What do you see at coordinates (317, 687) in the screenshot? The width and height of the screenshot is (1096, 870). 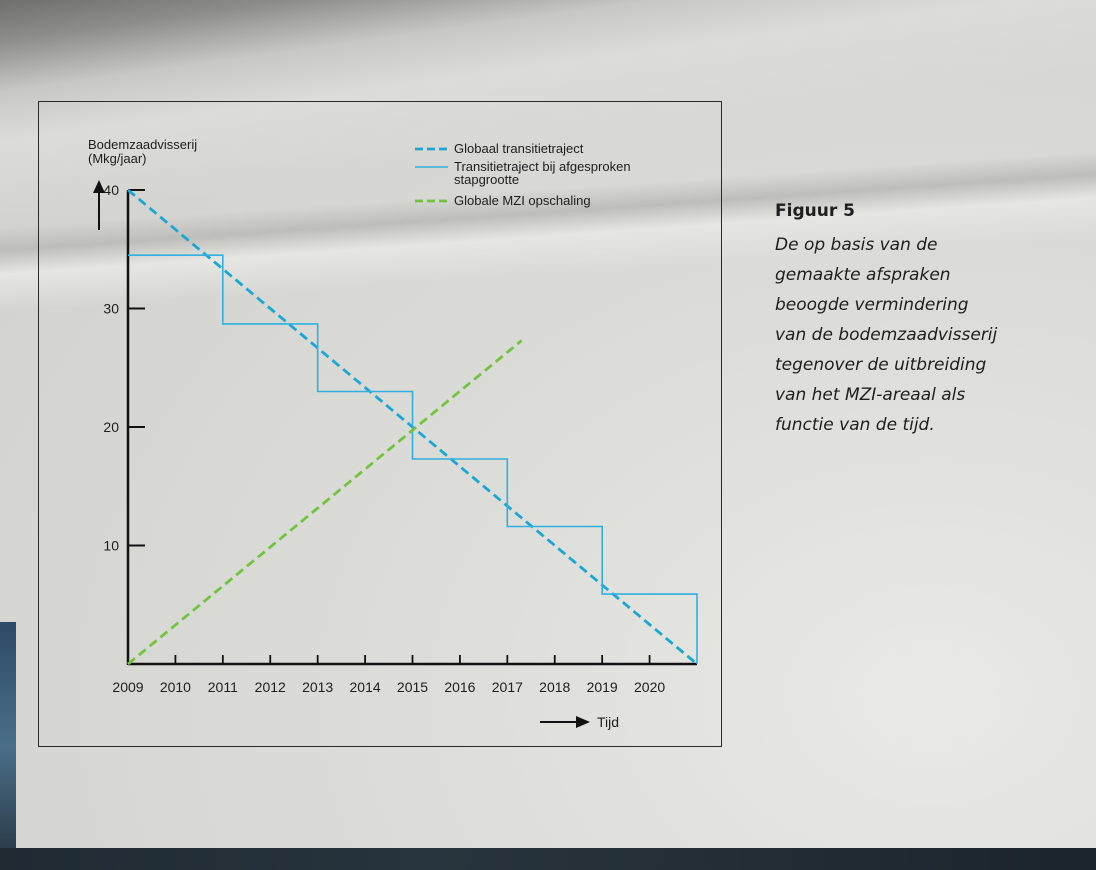 I see `x-tick-label: 2013` at bounding box center [317, 687].